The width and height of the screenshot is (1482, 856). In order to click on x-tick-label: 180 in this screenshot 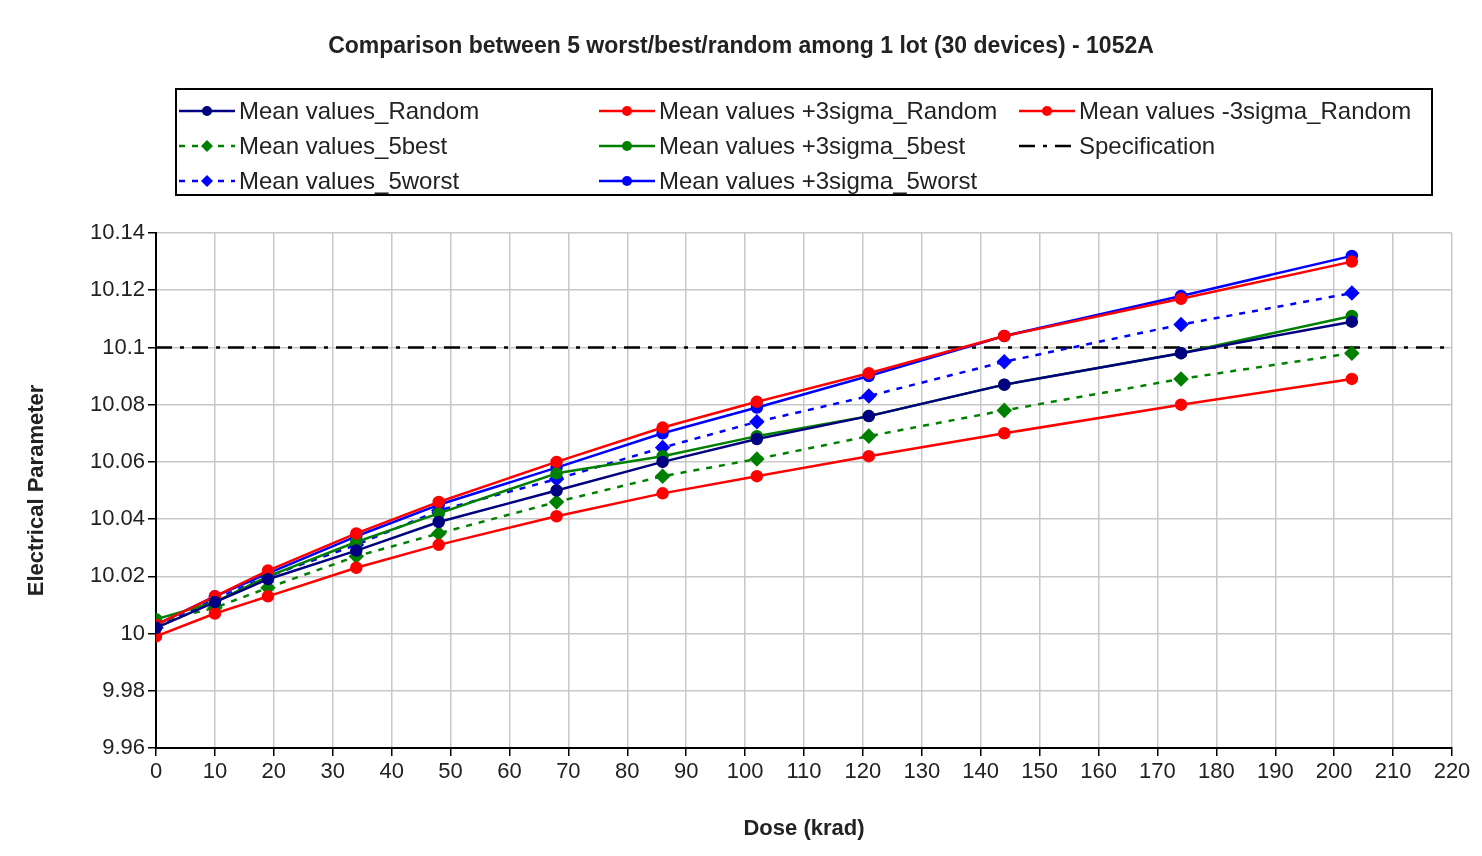, I will do `click(1216, 771)`.